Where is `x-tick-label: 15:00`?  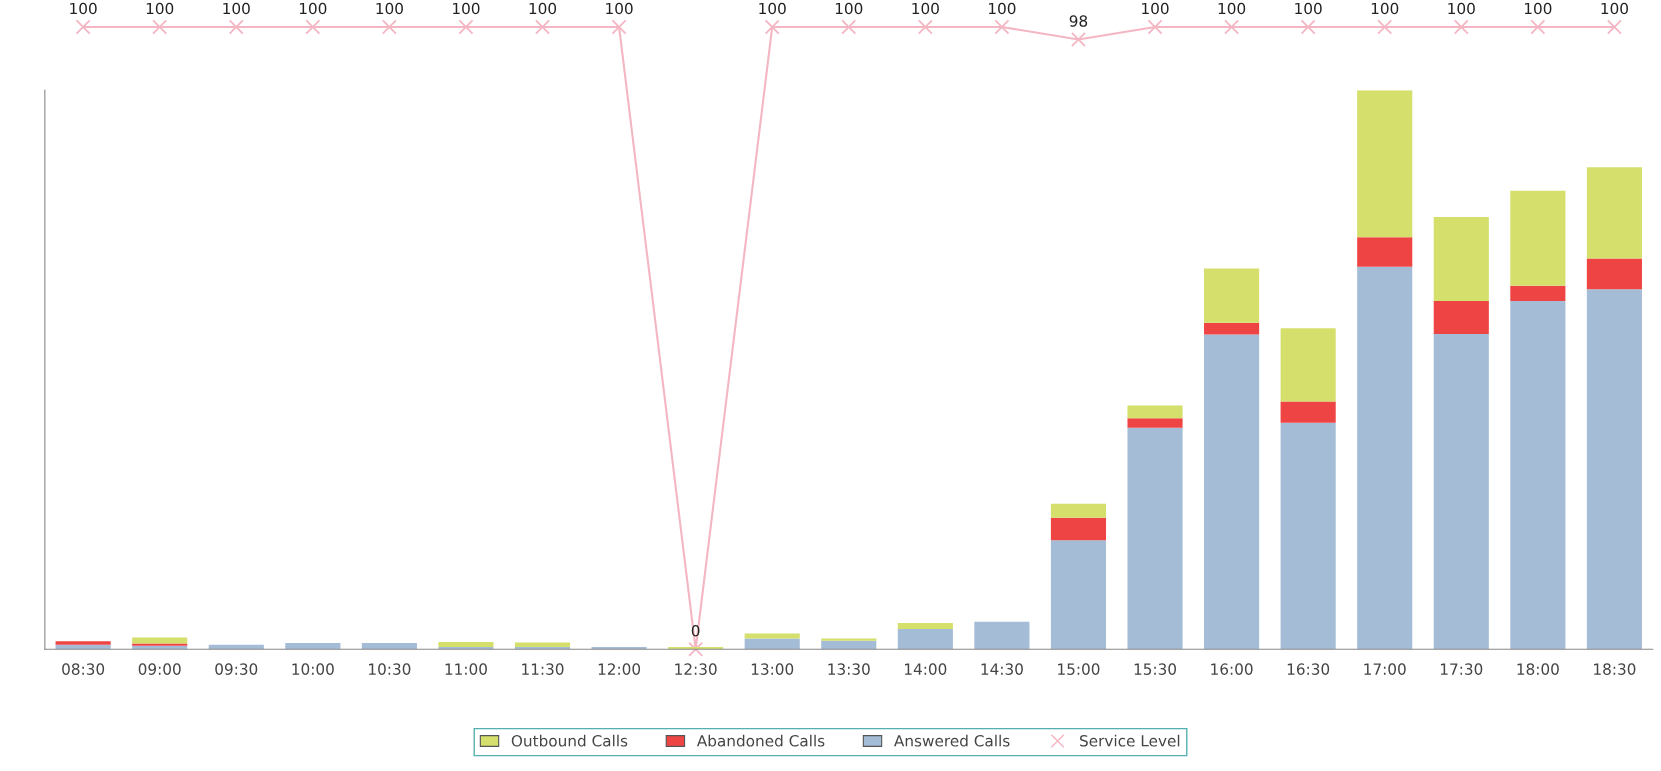 x-tick-label: 15:00 is located at coordinates (1079, 669).